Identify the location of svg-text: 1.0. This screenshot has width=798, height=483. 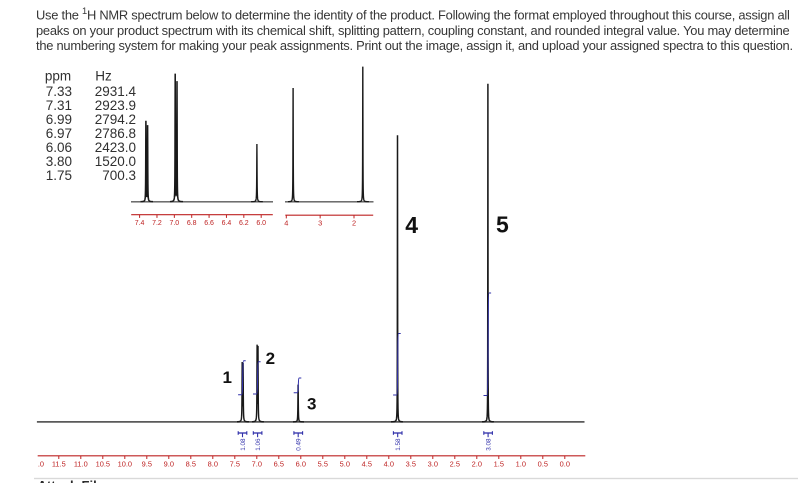
(521, 464).